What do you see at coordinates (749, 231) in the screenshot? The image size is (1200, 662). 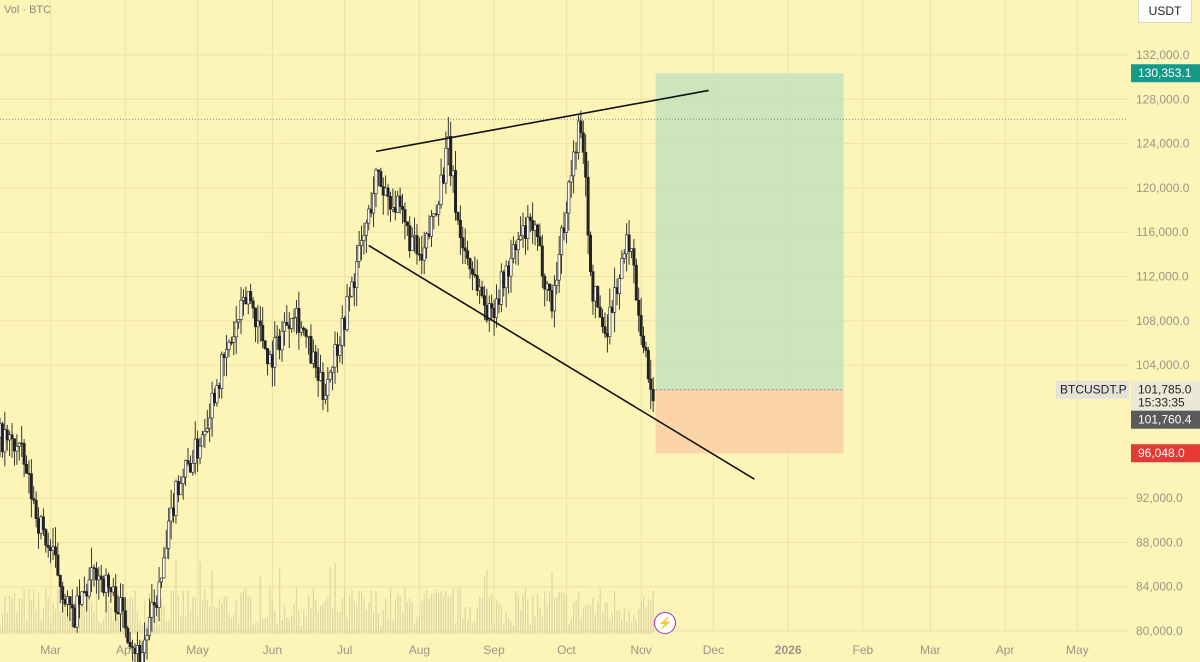 I see `target-zone` at bounding box center [749, 231].